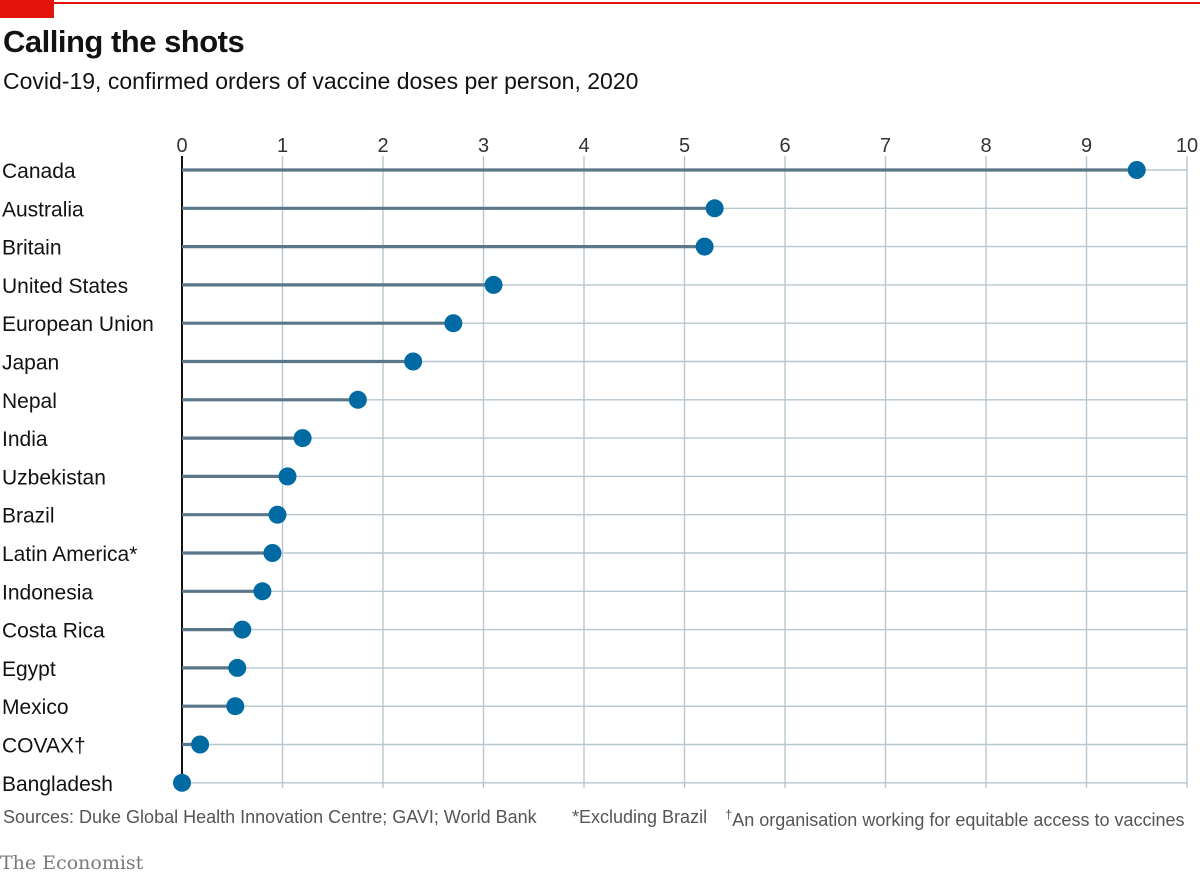 This screenshot has width=1200, height=880. I want to click on category-label: Indonesia, so click(47, 592).